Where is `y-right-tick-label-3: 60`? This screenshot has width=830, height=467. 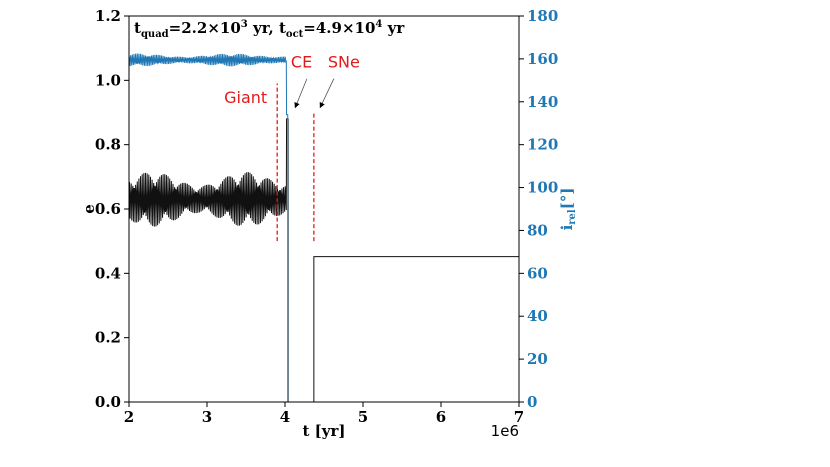 y-right-tick-label-3: 60 is located at coordinates (537, 273).